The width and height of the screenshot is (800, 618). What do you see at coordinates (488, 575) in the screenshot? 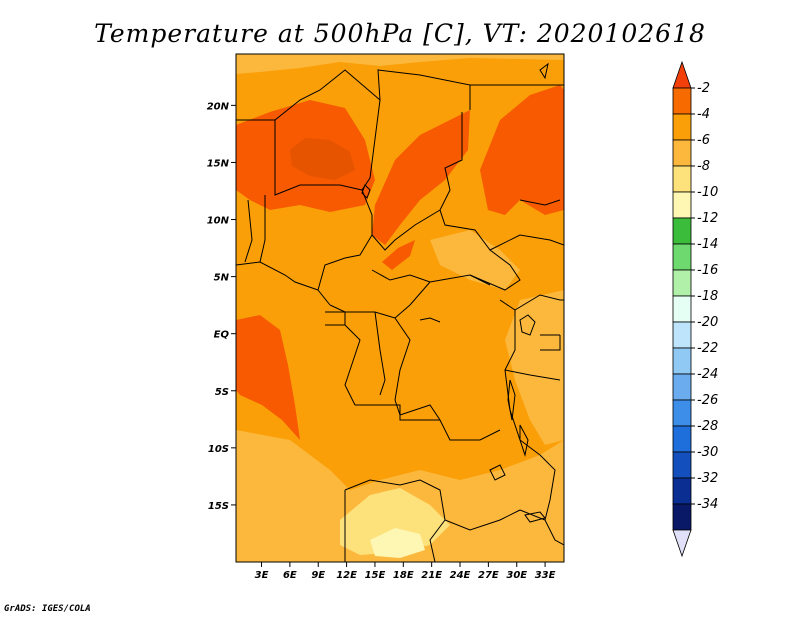
I see `x-tick-label: 27E` at bounding box center [488, 575].